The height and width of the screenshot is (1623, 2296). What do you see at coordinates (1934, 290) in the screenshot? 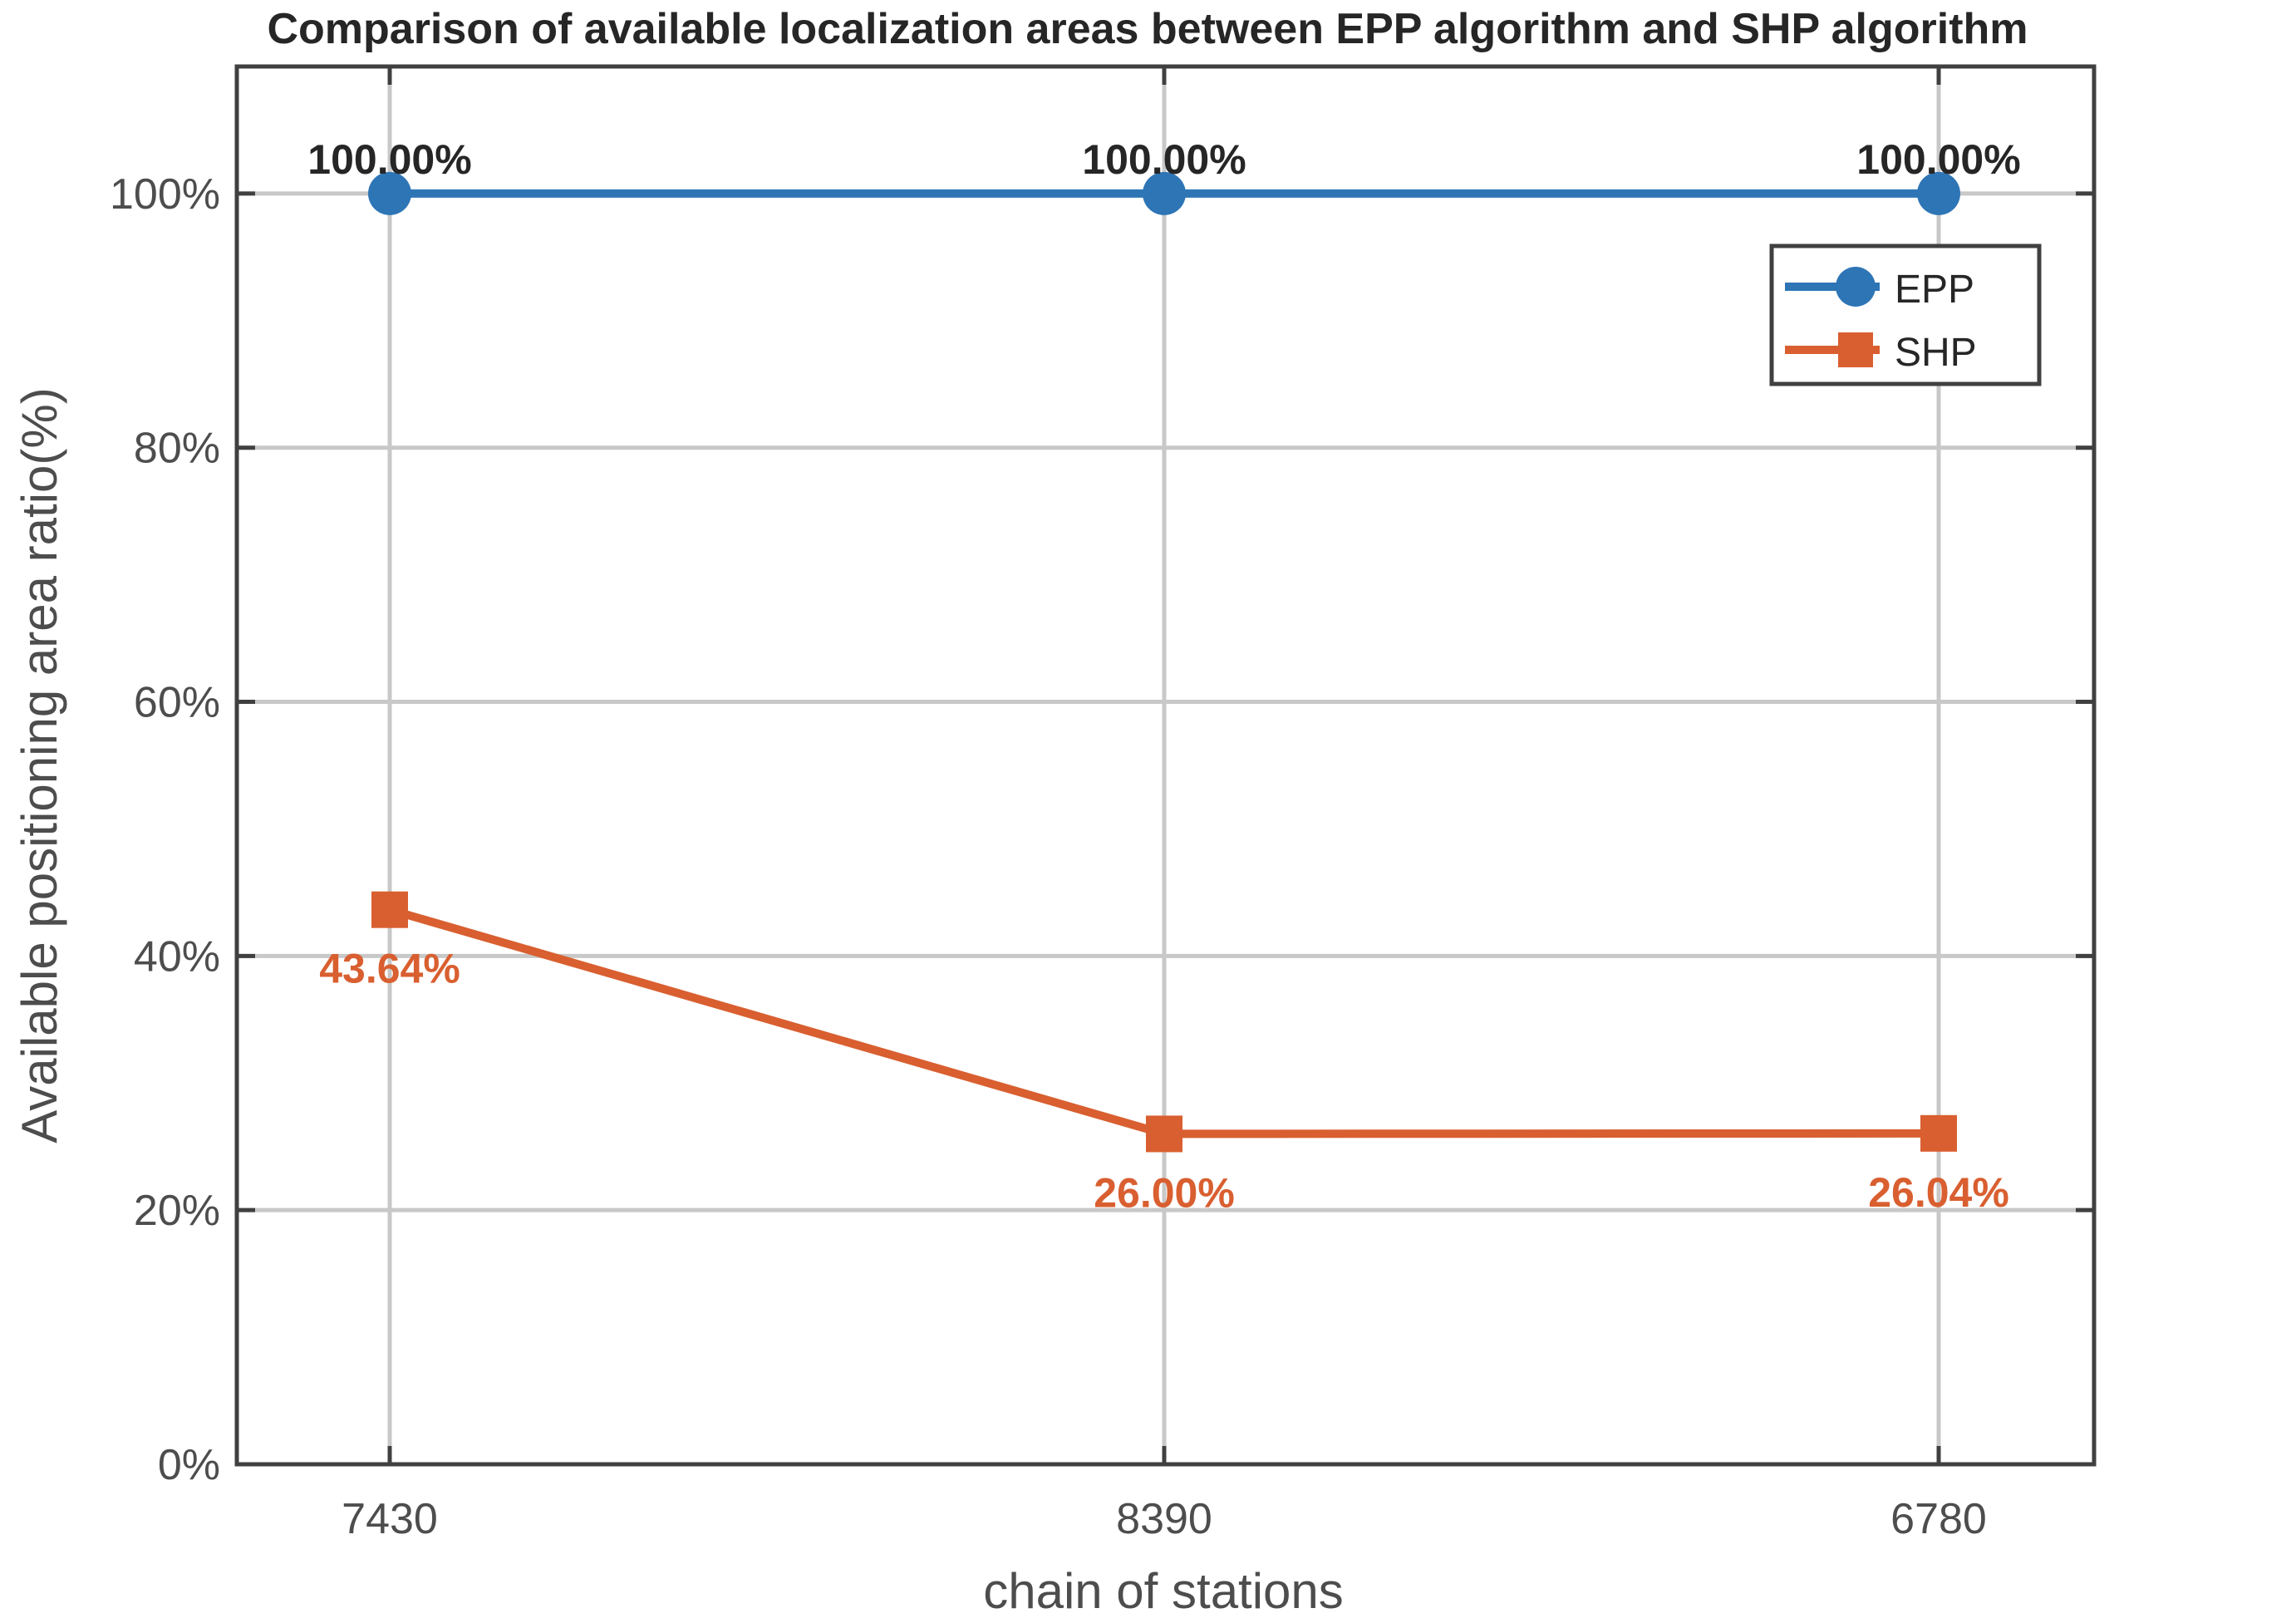
I see `legend-label-epp: EPP` at bounding box center [1934, 290].